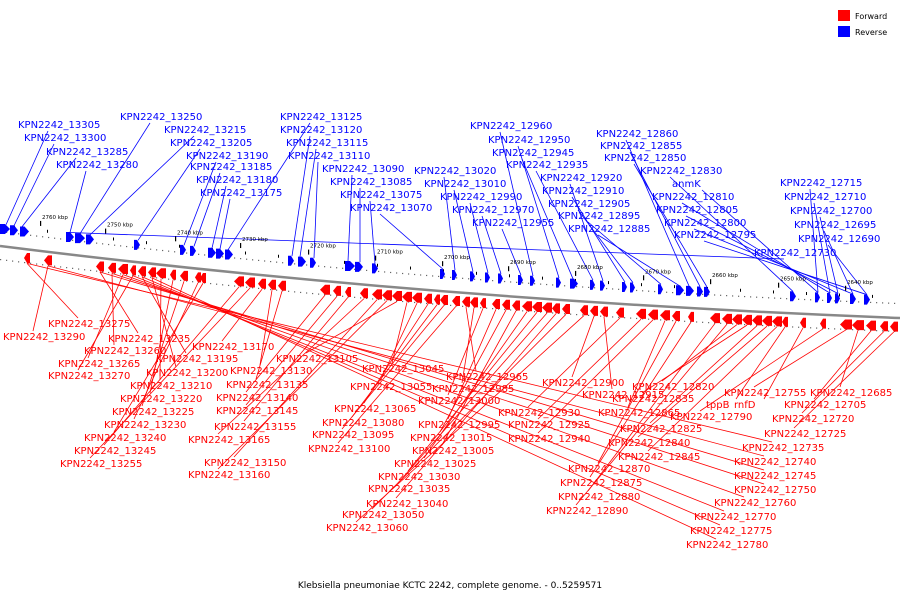 The width and height of the screenshot is (900, 600). Describe the element at coordinates (459, 425) in the screenshot. I see `forward-gene-label-kpn2242-12995: KPN2242_12995` at that location.